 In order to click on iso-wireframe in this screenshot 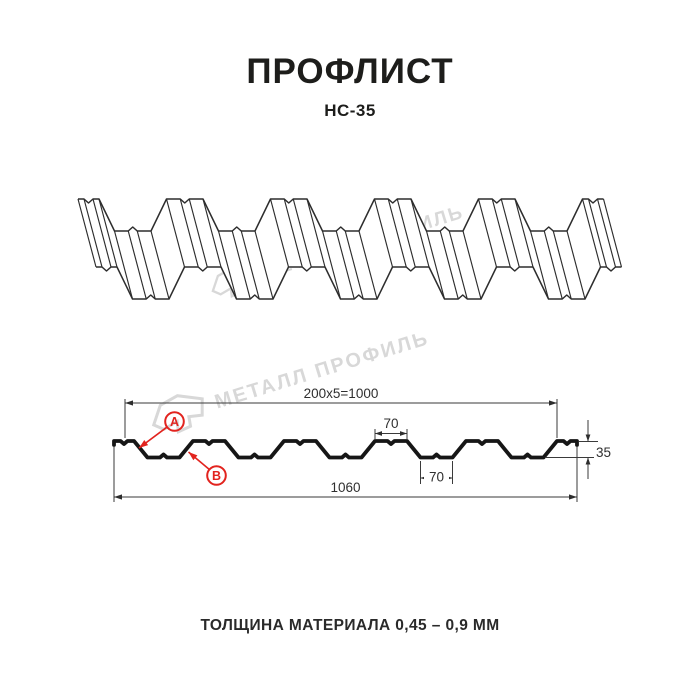, I will do `click(350, 249)`.